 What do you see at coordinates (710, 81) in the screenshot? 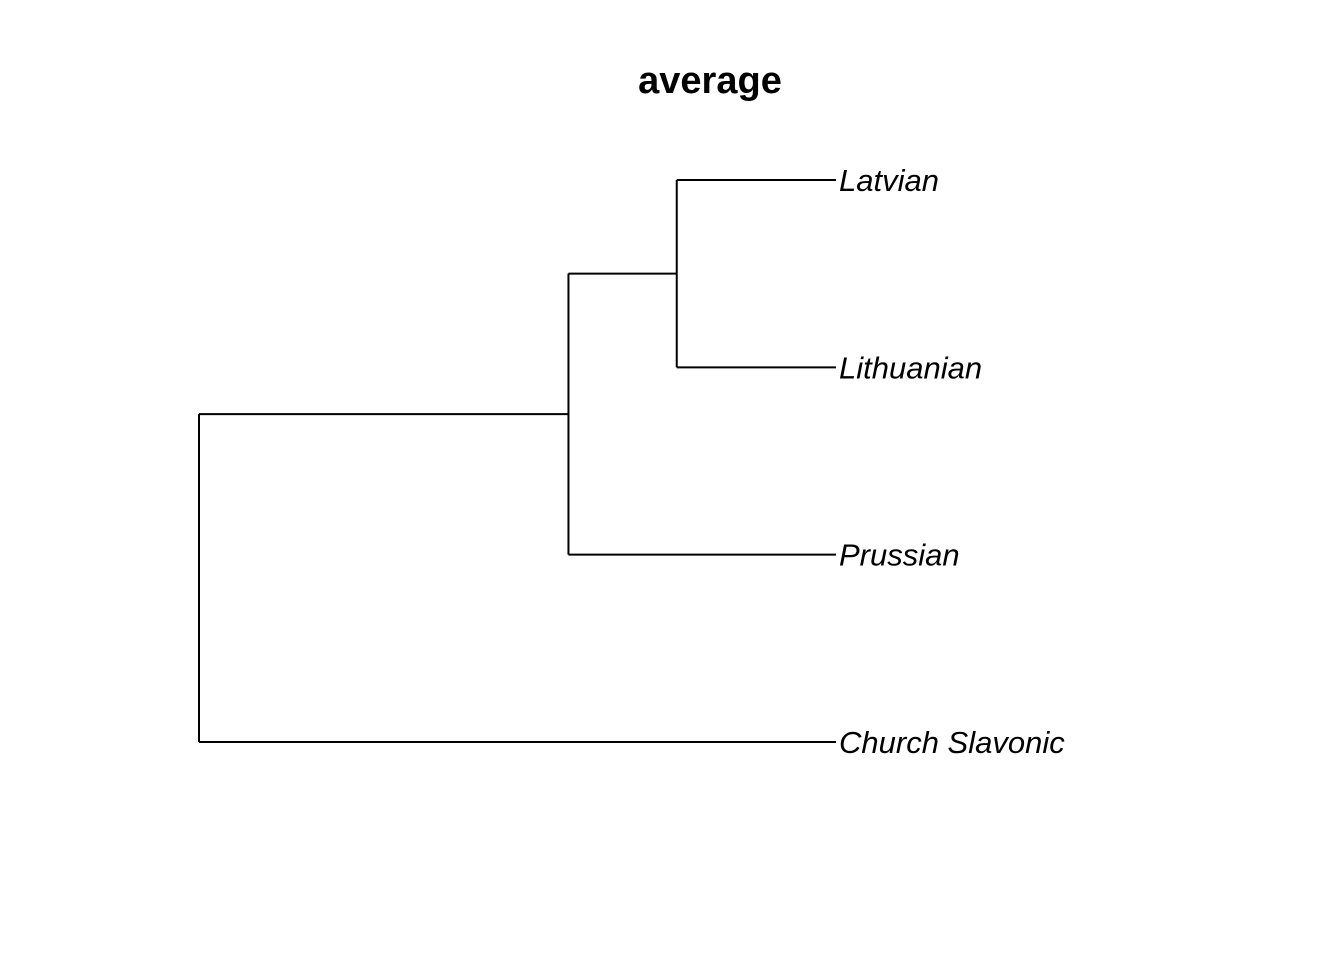
I see `chart-title: average` at bounding box center [710, 81].